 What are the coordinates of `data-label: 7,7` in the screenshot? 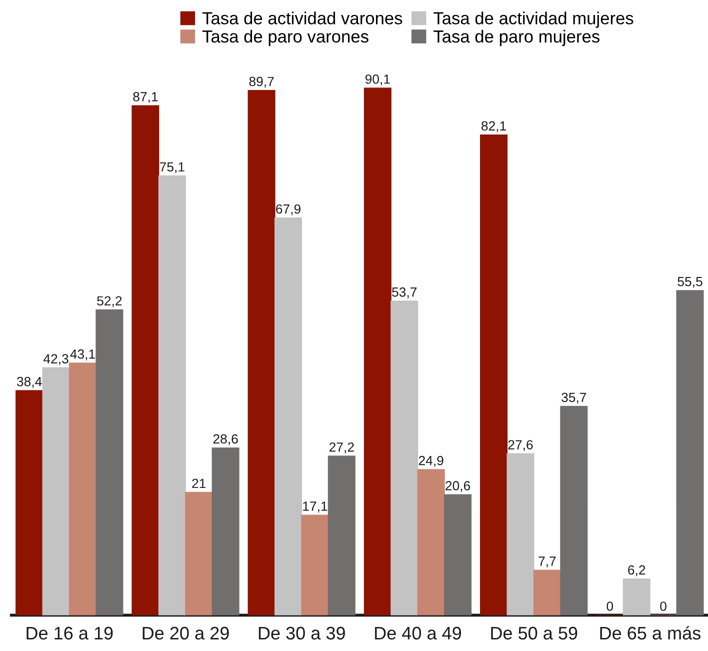 It's located at (547, 562).